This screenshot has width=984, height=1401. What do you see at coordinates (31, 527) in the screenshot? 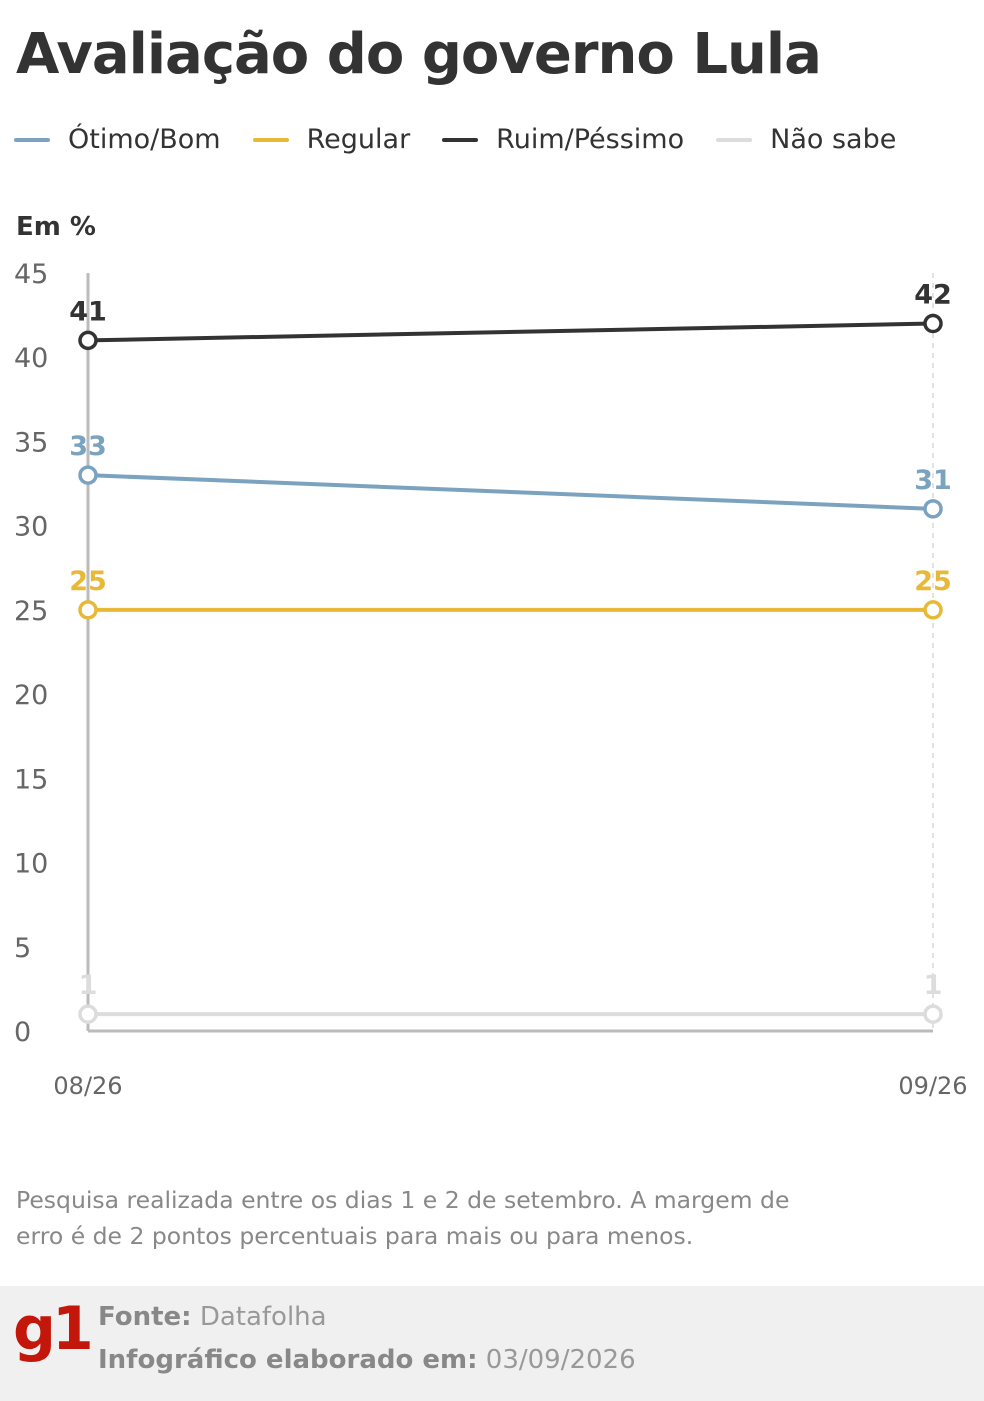
I see `y-tick-label: 30` at bounding box center [31, 527].